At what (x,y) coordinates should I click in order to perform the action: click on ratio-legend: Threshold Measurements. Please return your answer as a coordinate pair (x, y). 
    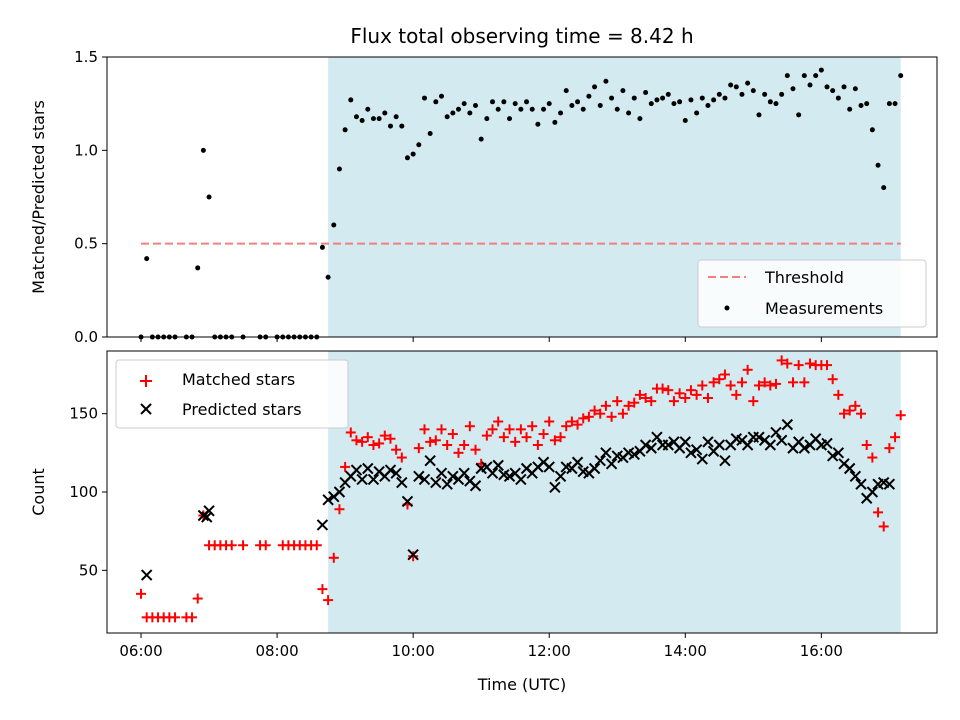
    Looking at the image, I should click on (812, 293).